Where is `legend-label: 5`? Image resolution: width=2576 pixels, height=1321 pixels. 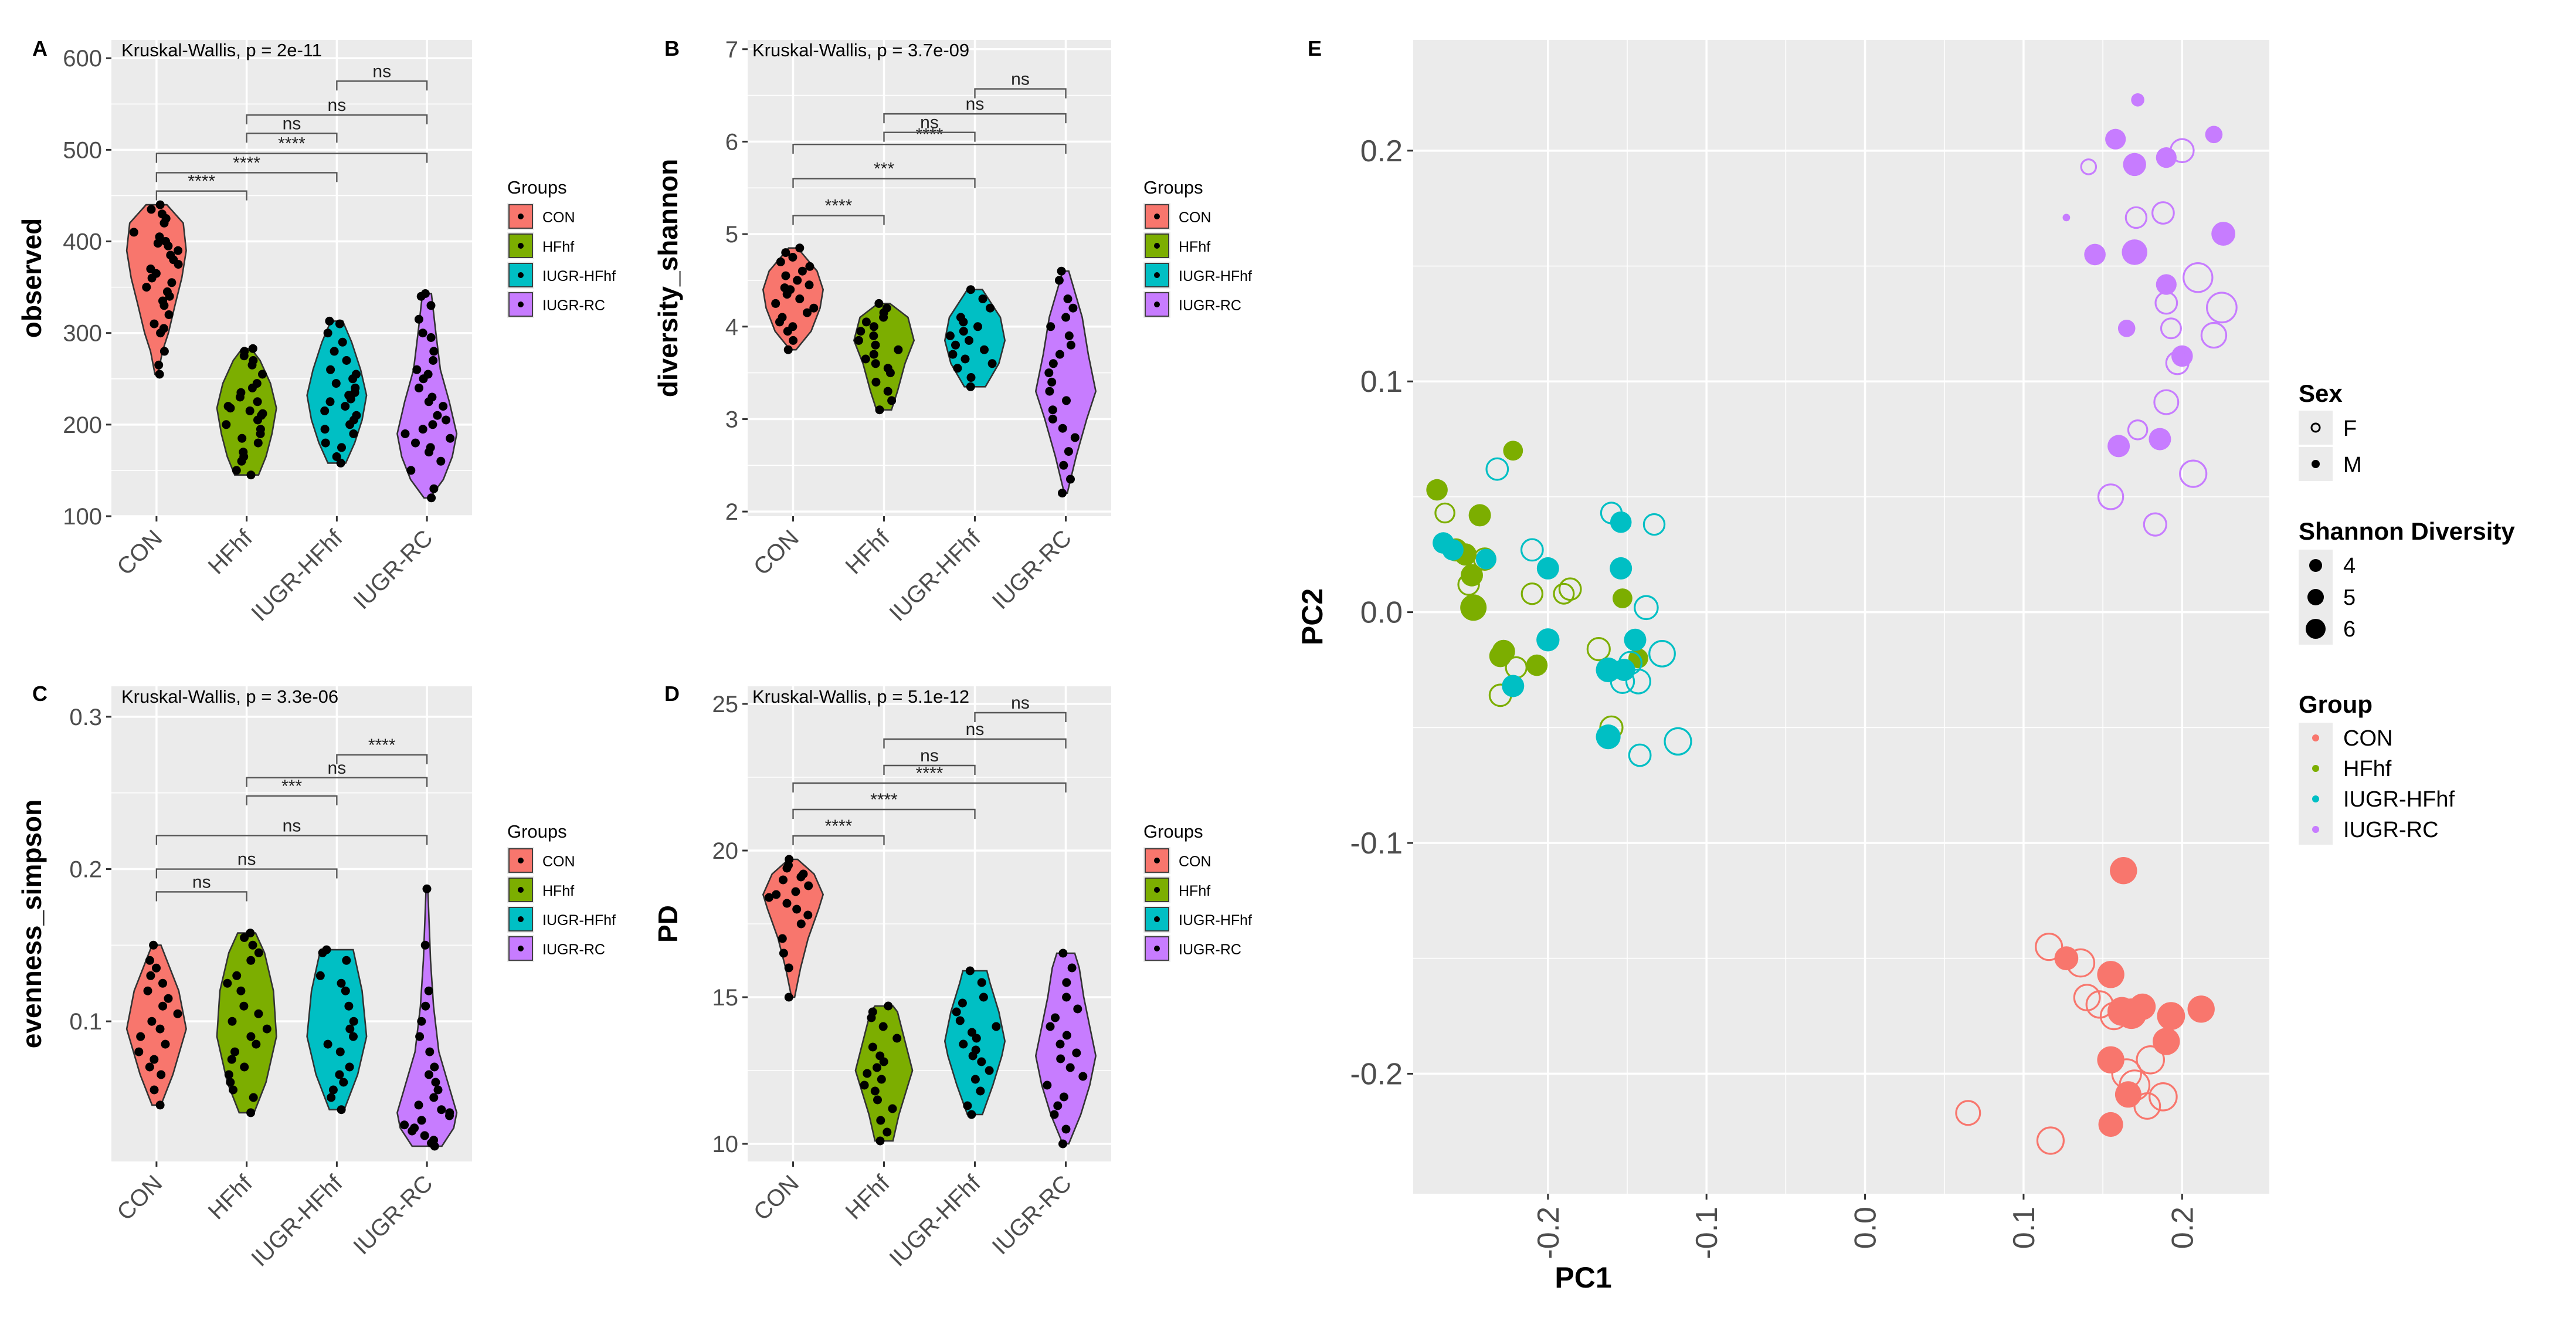
legend-label: 5 is located at coordinates (2349, 597).